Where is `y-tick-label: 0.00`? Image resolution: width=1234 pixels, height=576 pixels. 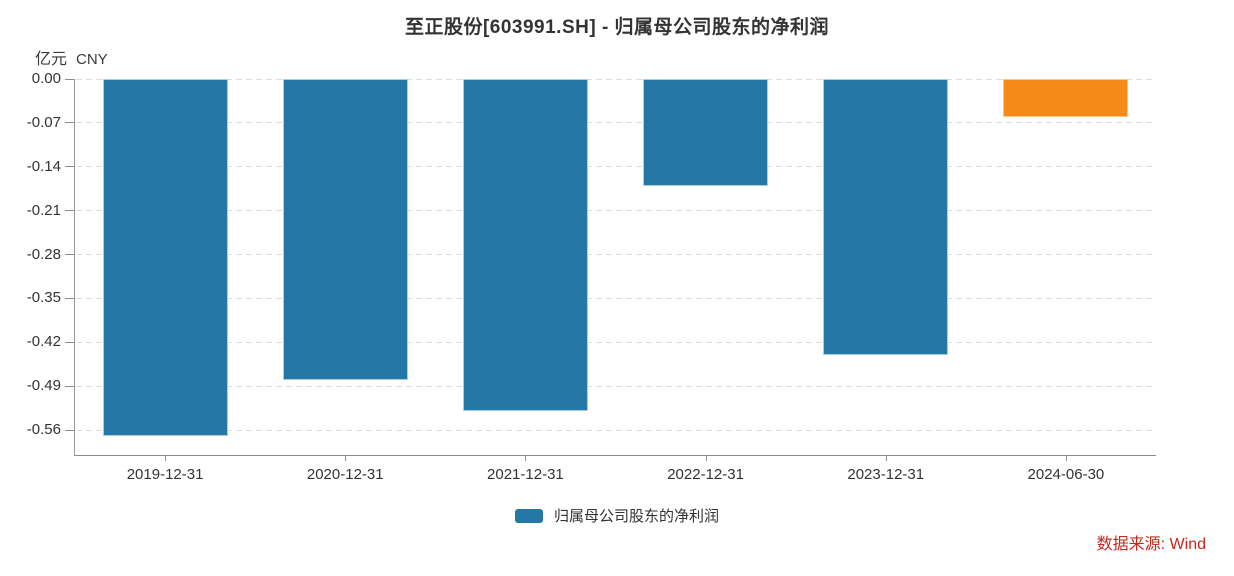 y-tick-label: 0.00 is located at coordinates (46, 78).